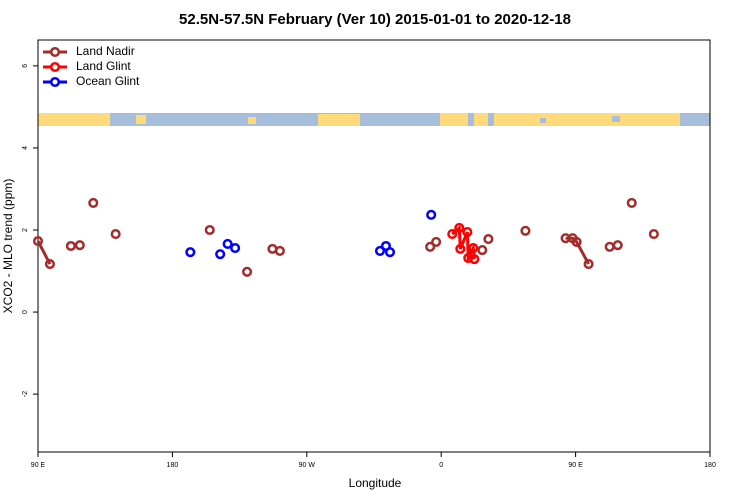  What do you see at coordinates (25, 394) in the screenshot?
I see `y-tick-label: -2` at bounding box center [25, 394].